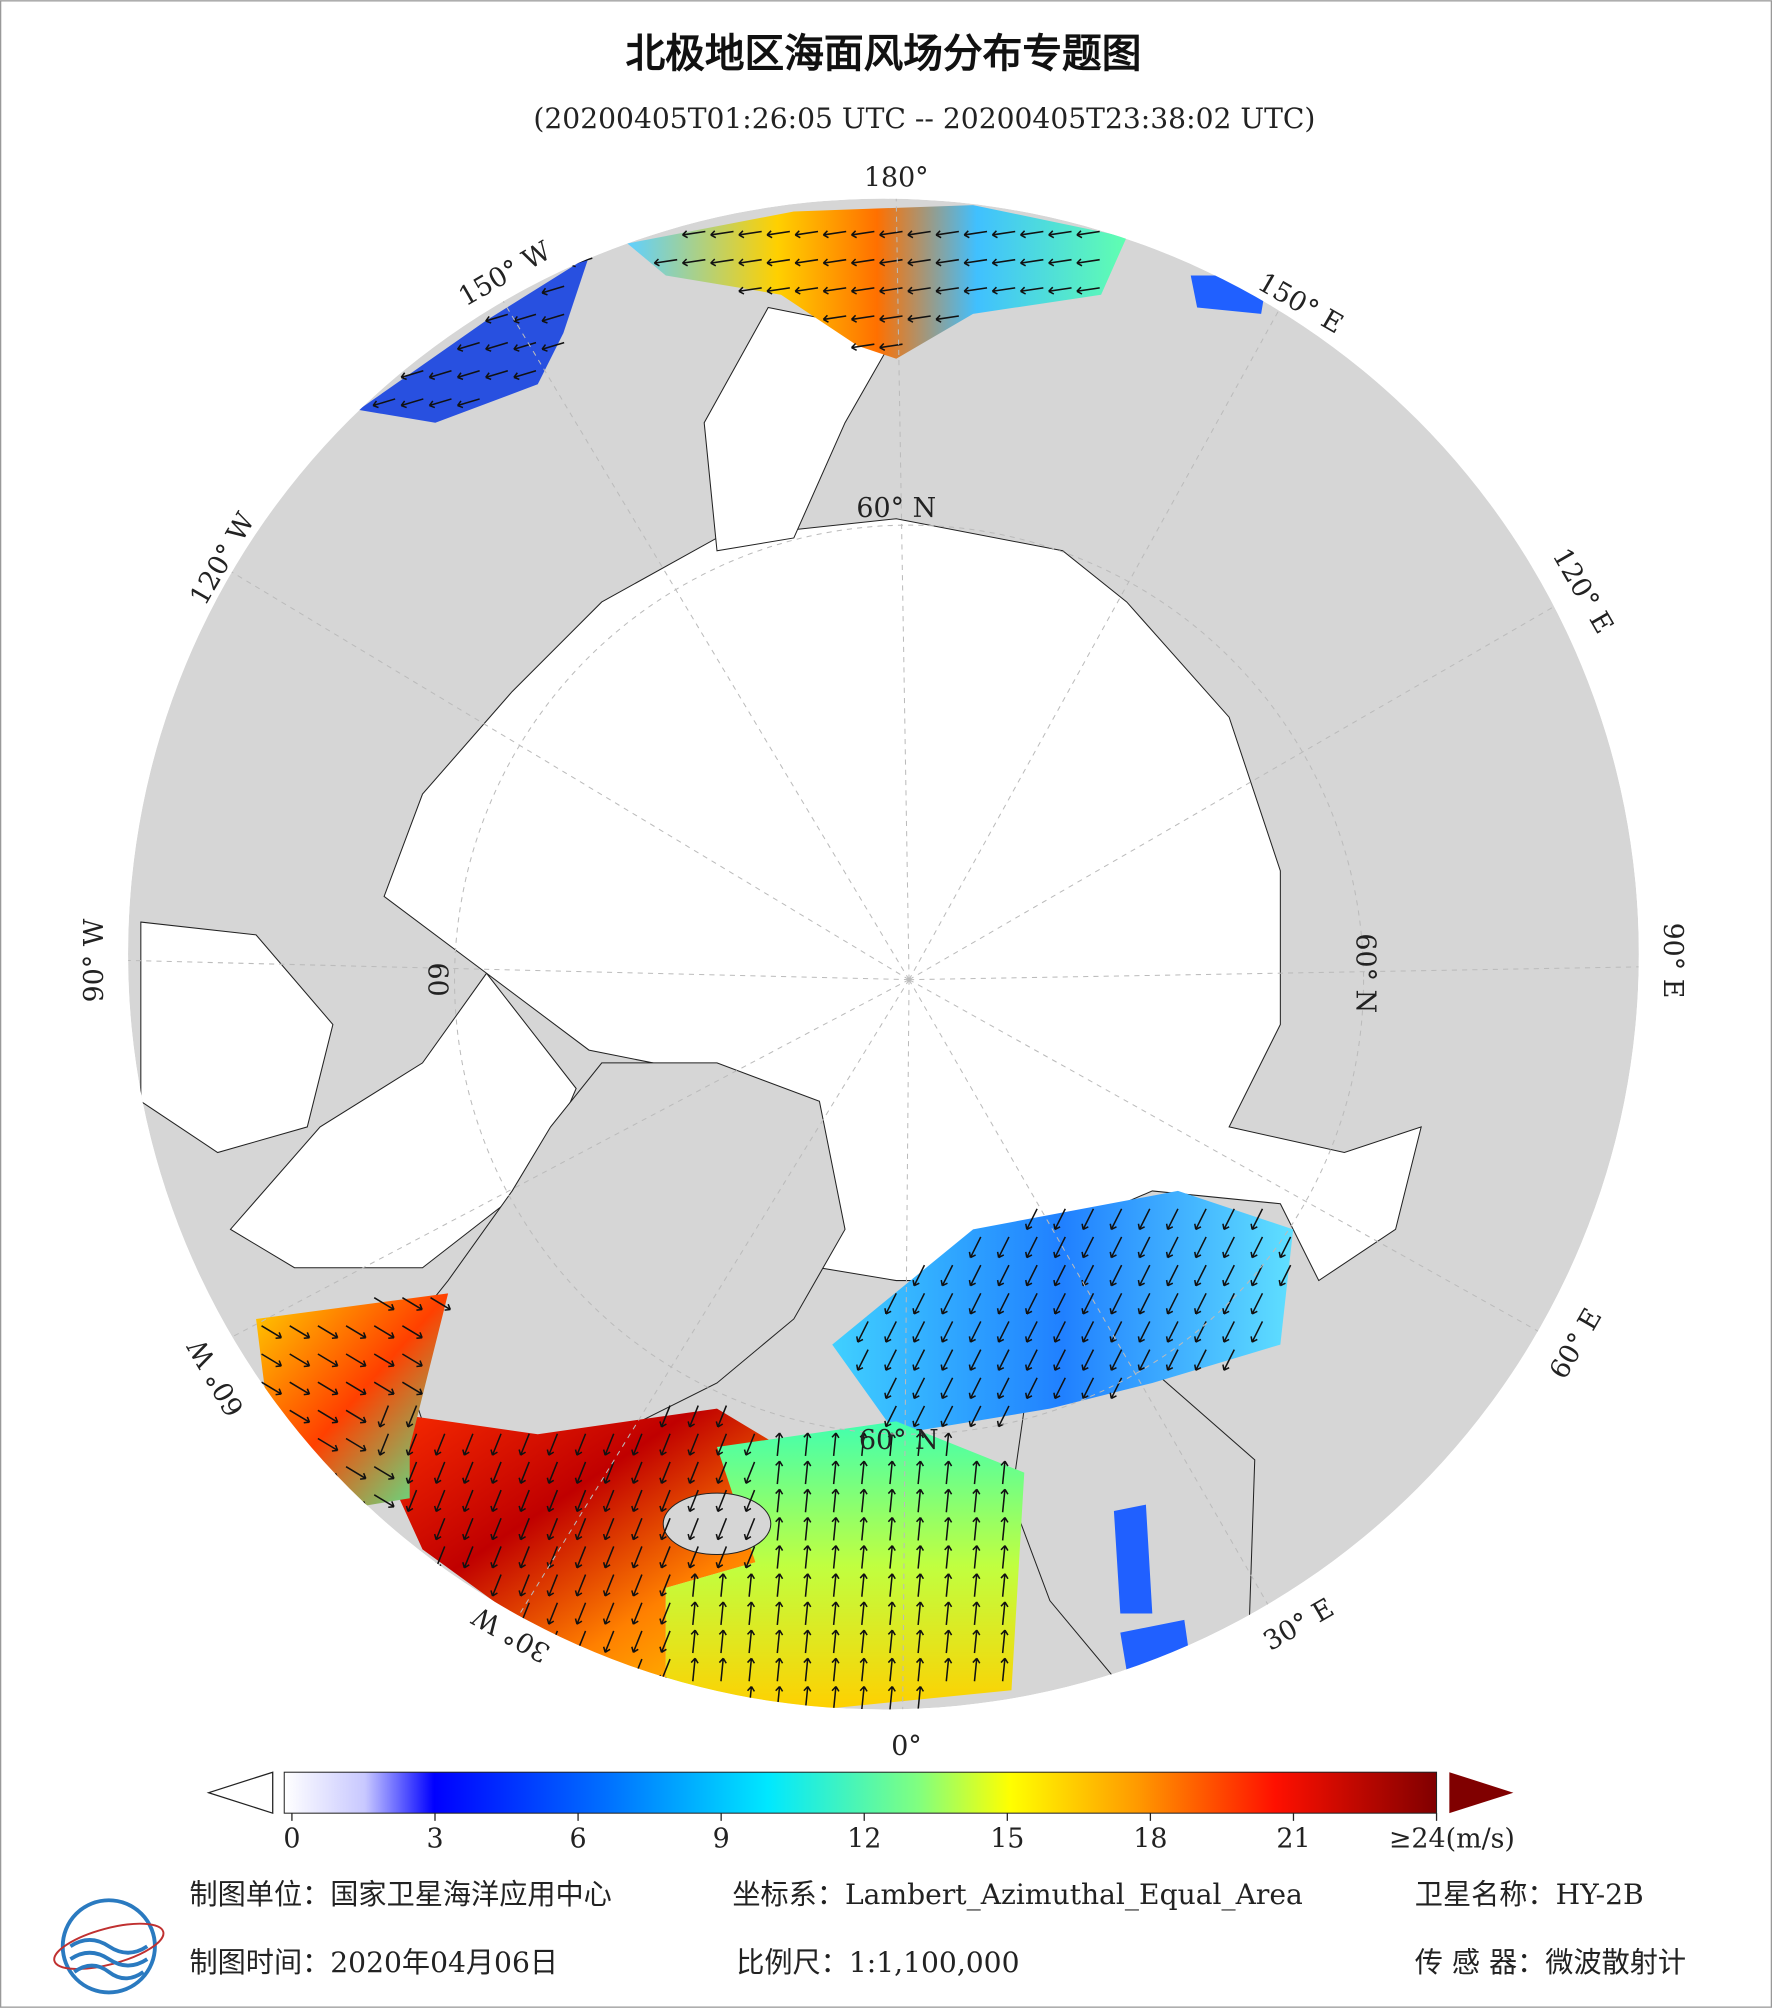  What do you see at coordinates (240, 1793) in the screenshot?
I see `colorbar-under` at bounding box center [240, 1793].